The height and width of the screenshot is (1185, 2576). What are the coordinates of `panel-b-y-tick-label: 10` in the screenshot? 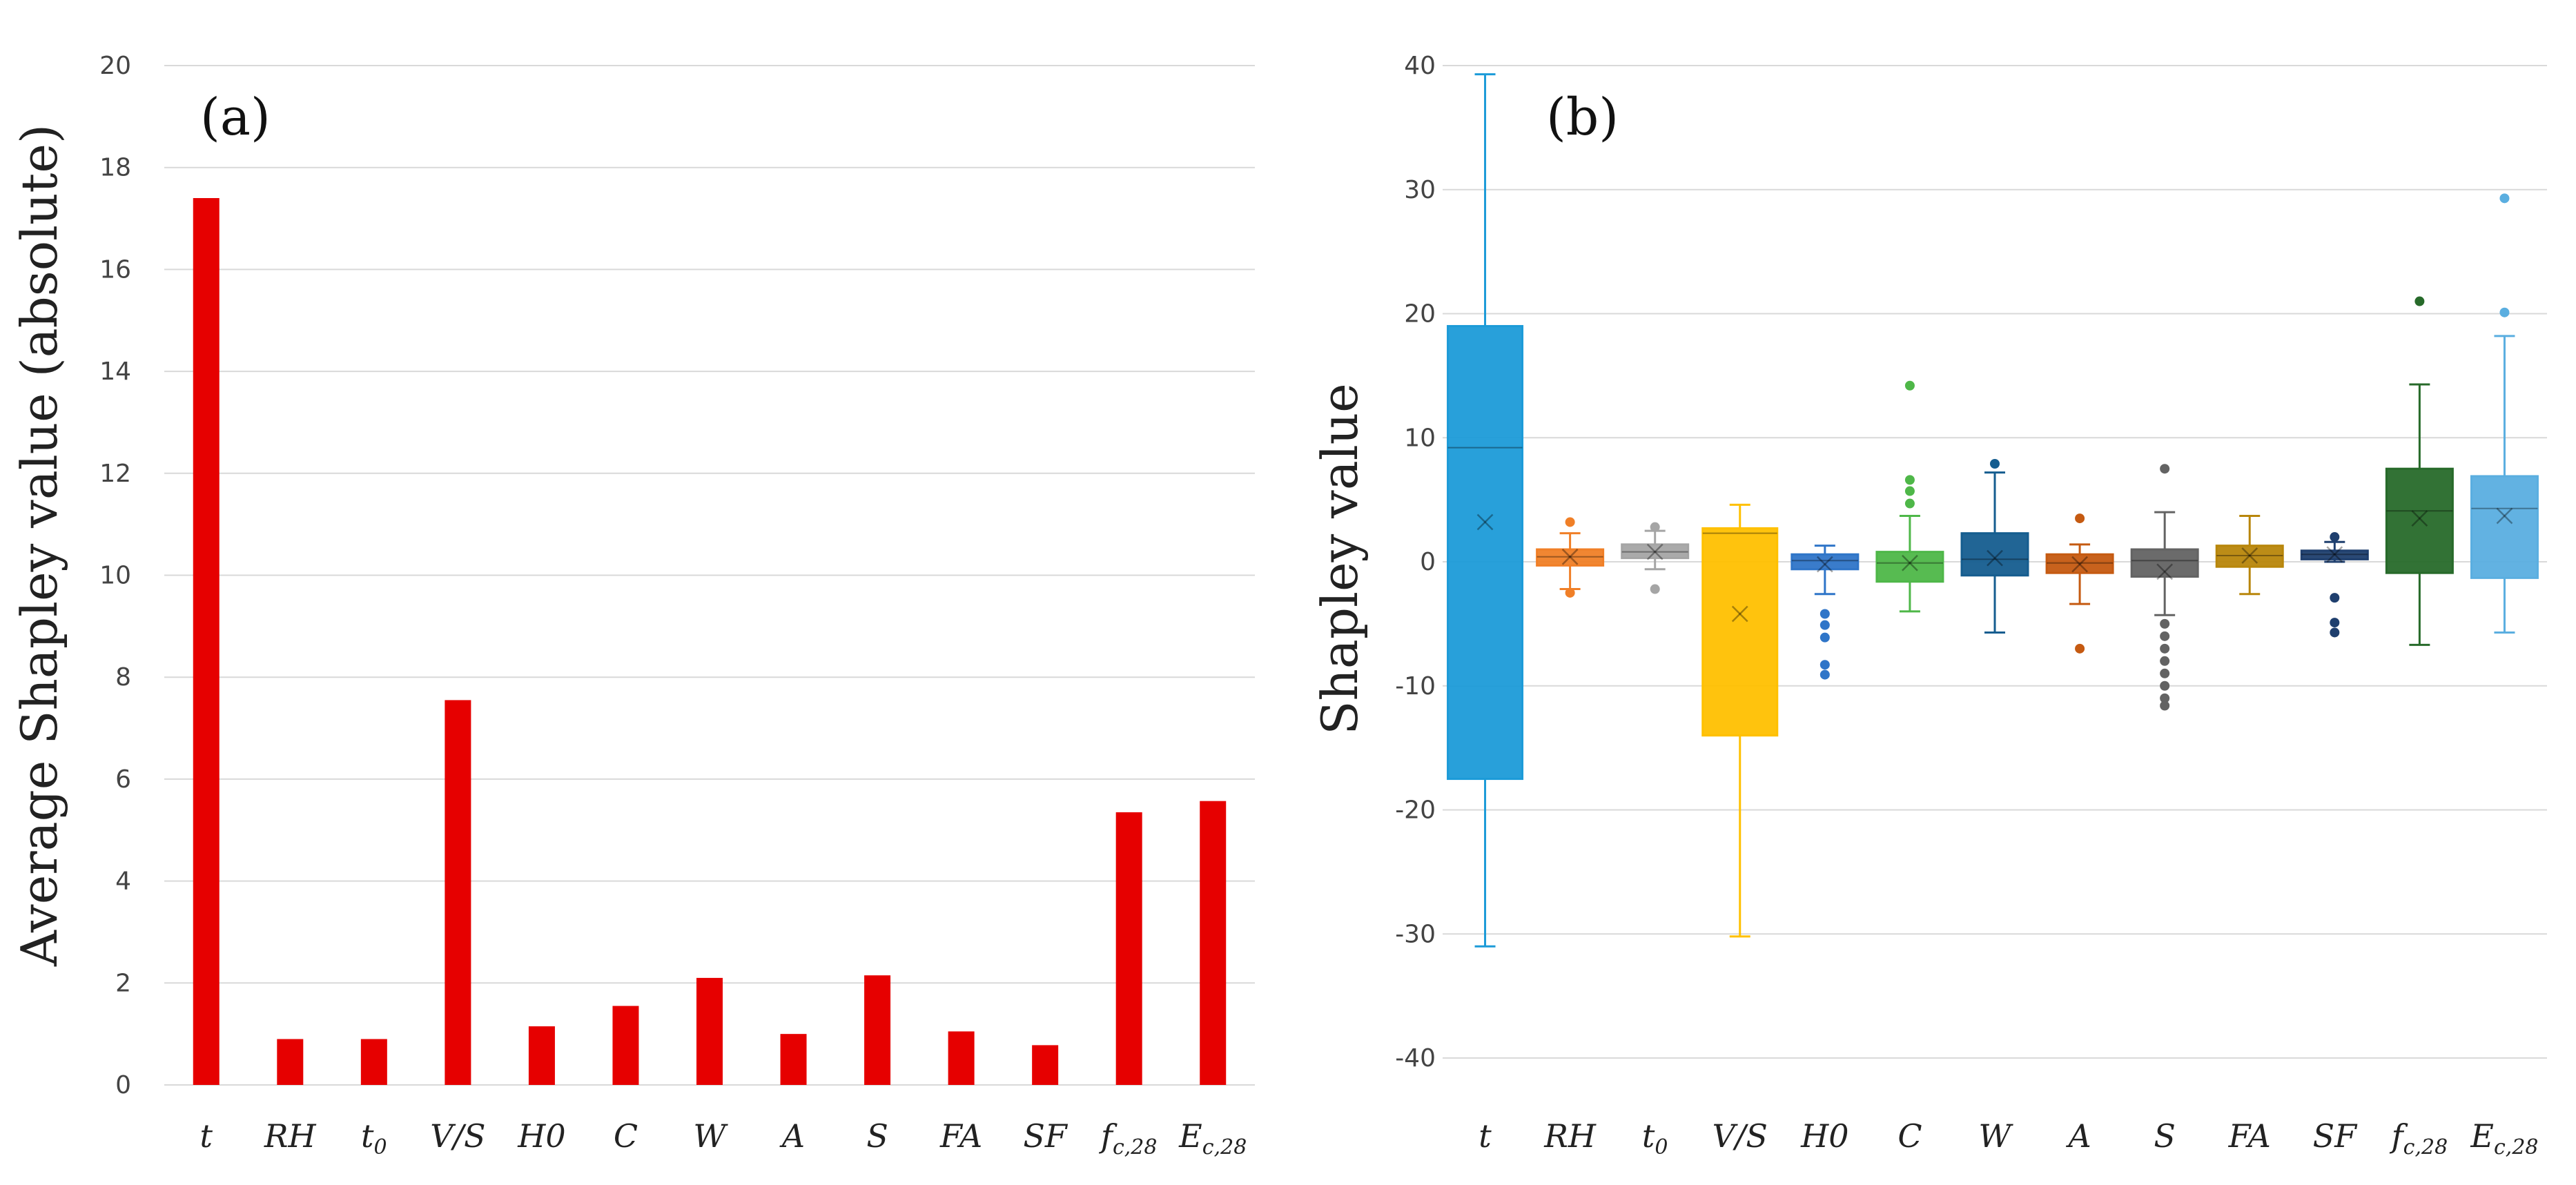 It's located at (1420, 438).